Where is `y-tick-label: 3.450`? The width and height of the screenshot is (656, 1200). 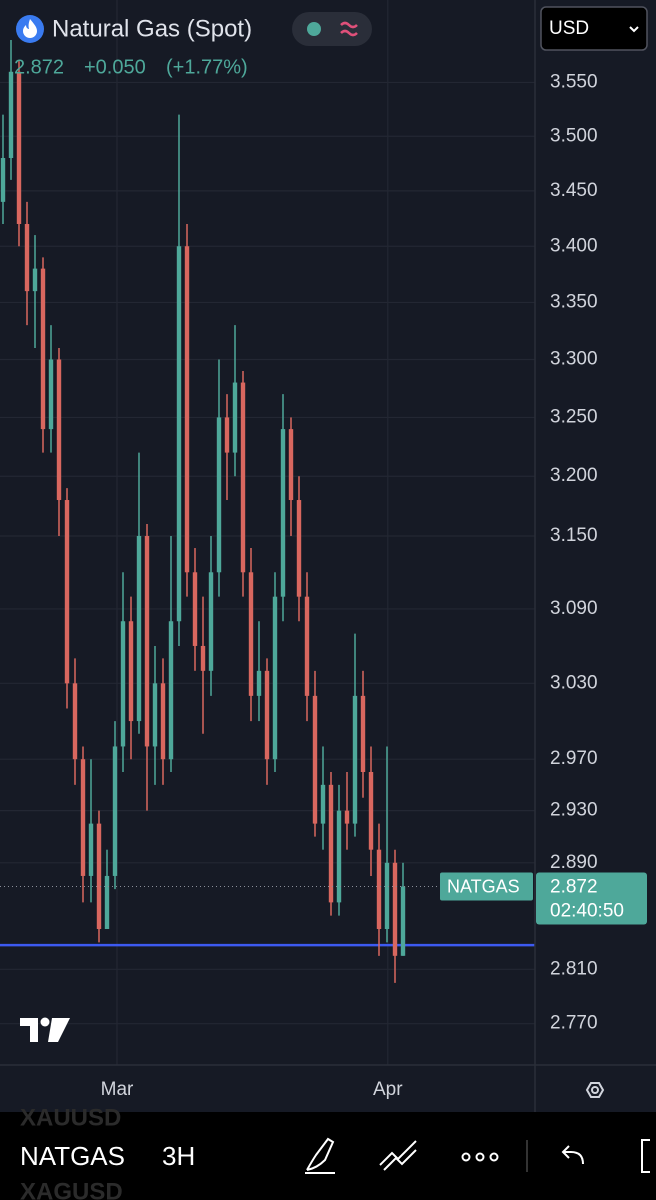
y-tick-label: 3.450 is located at coordinates (574, 190).